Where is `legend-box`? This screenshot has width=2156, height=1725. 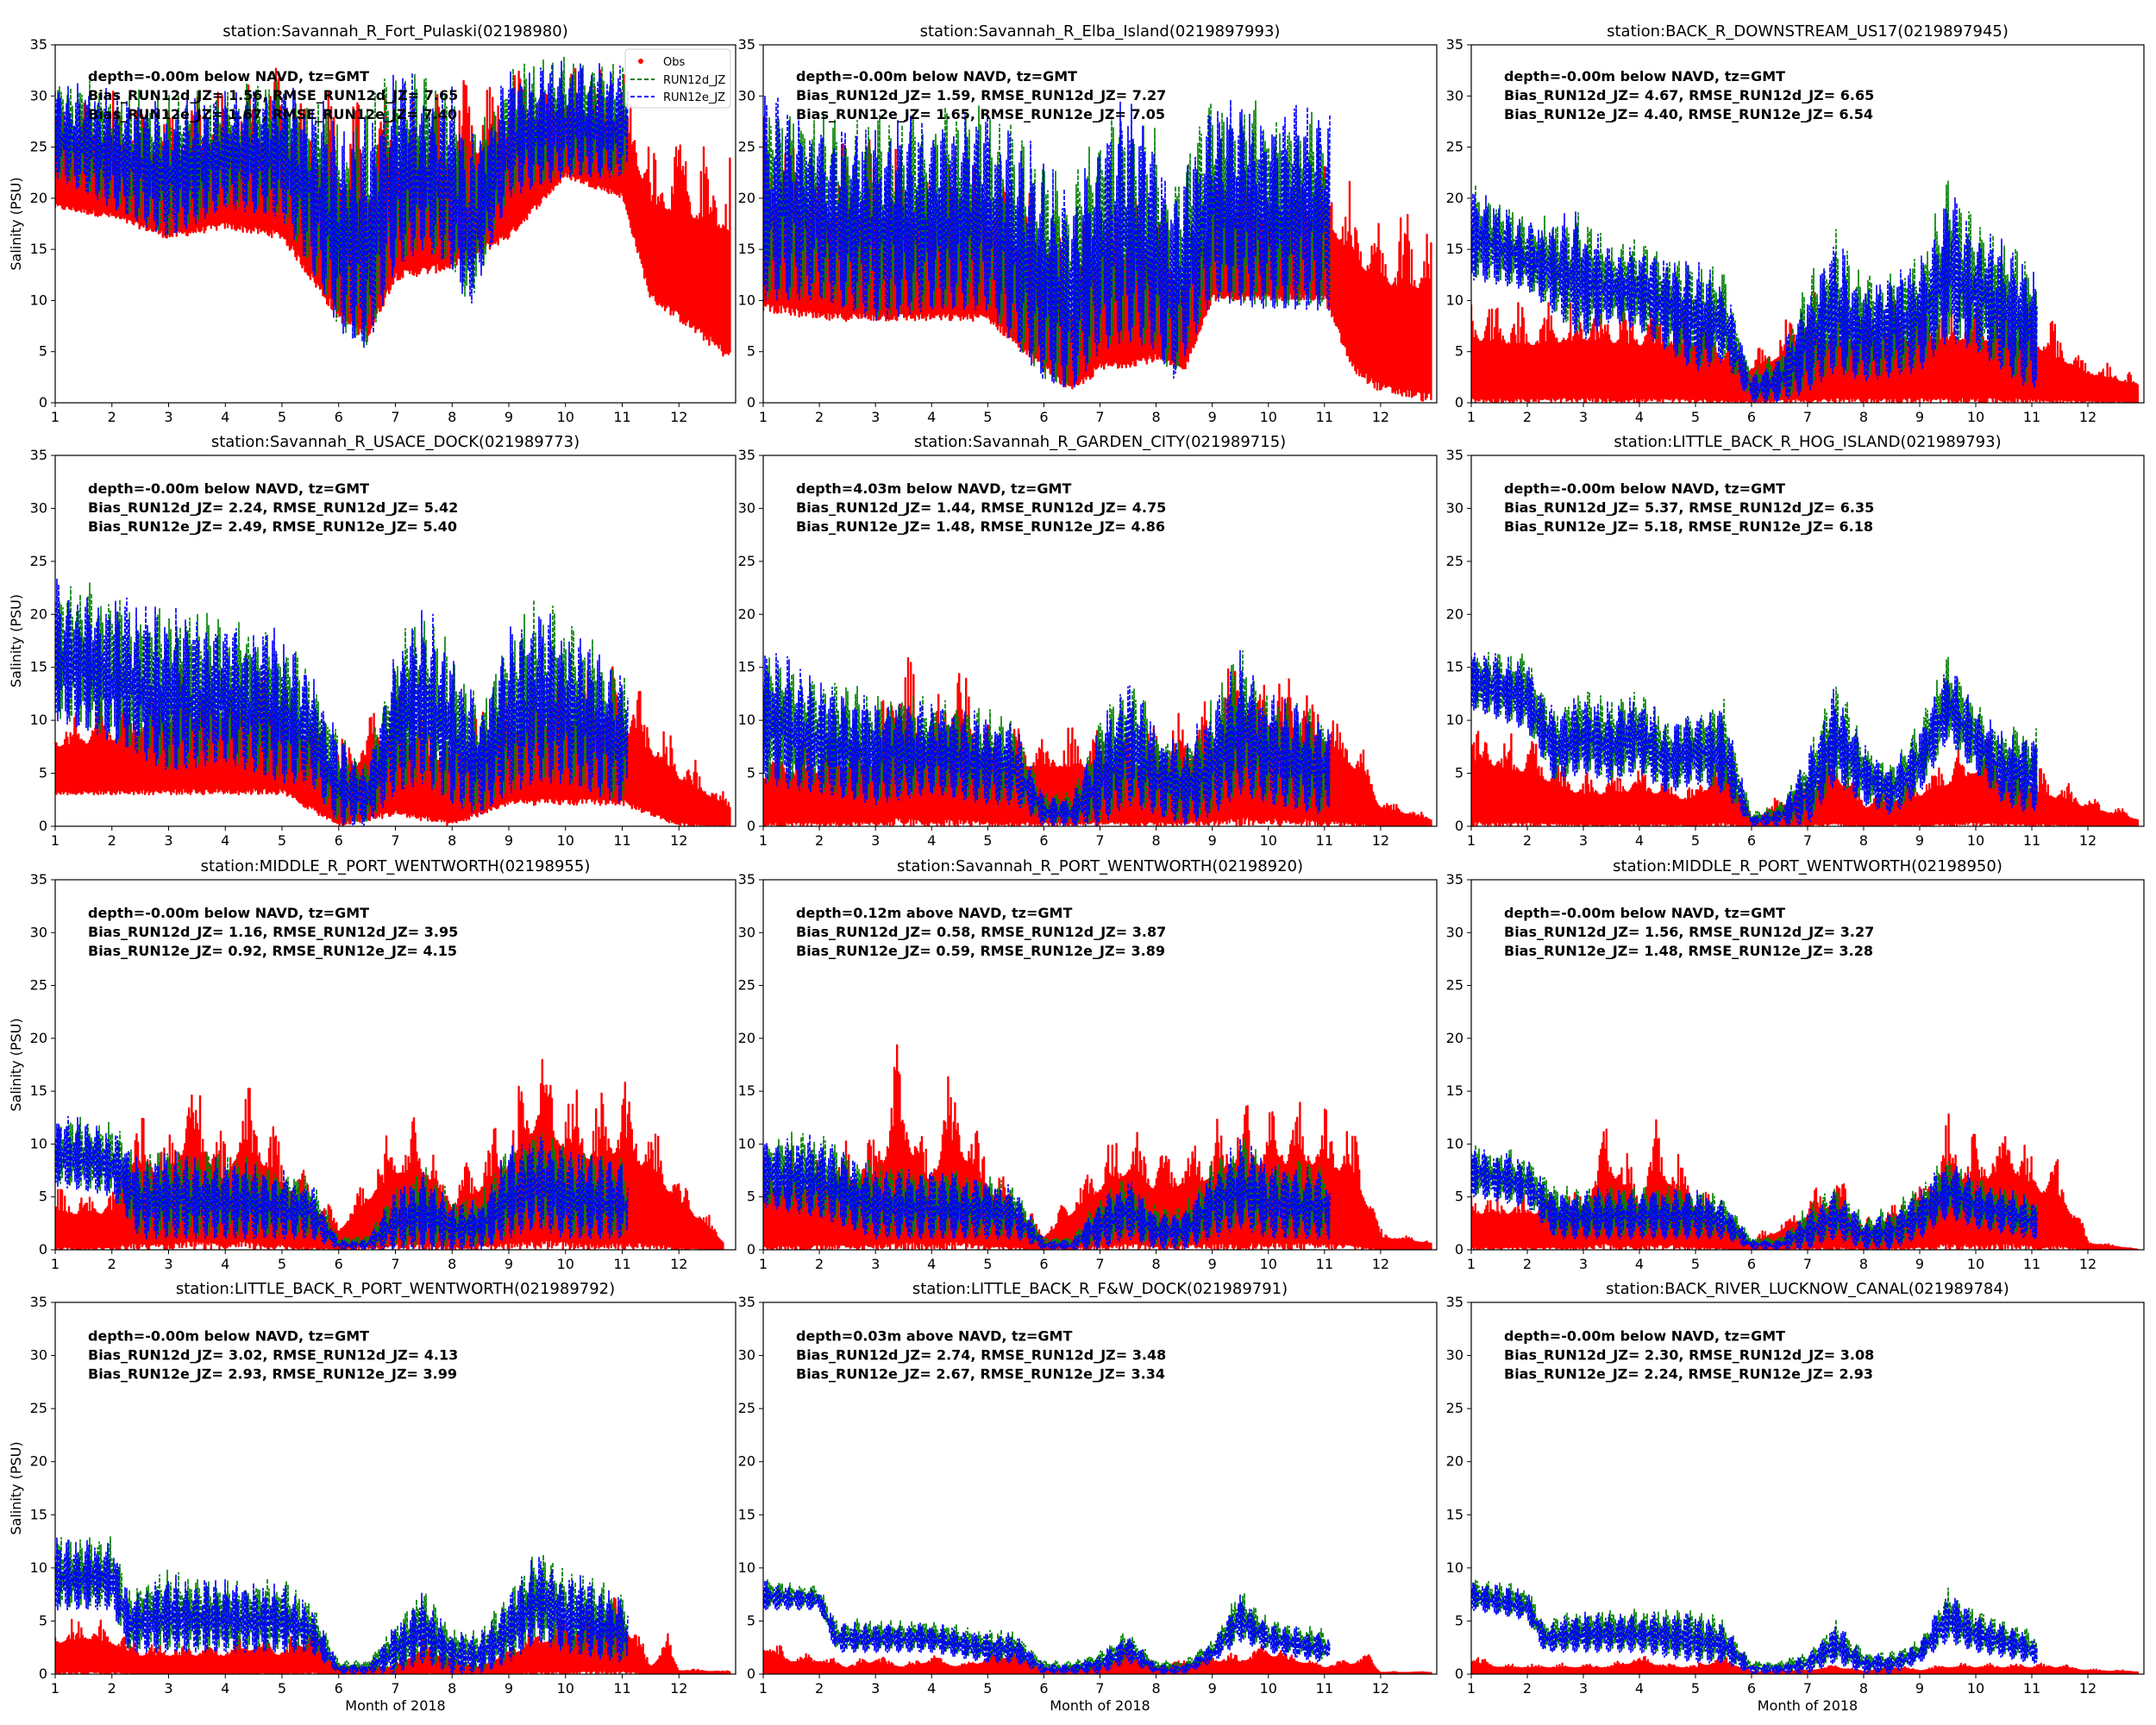
legend-box is located at coordinates (677, 78).